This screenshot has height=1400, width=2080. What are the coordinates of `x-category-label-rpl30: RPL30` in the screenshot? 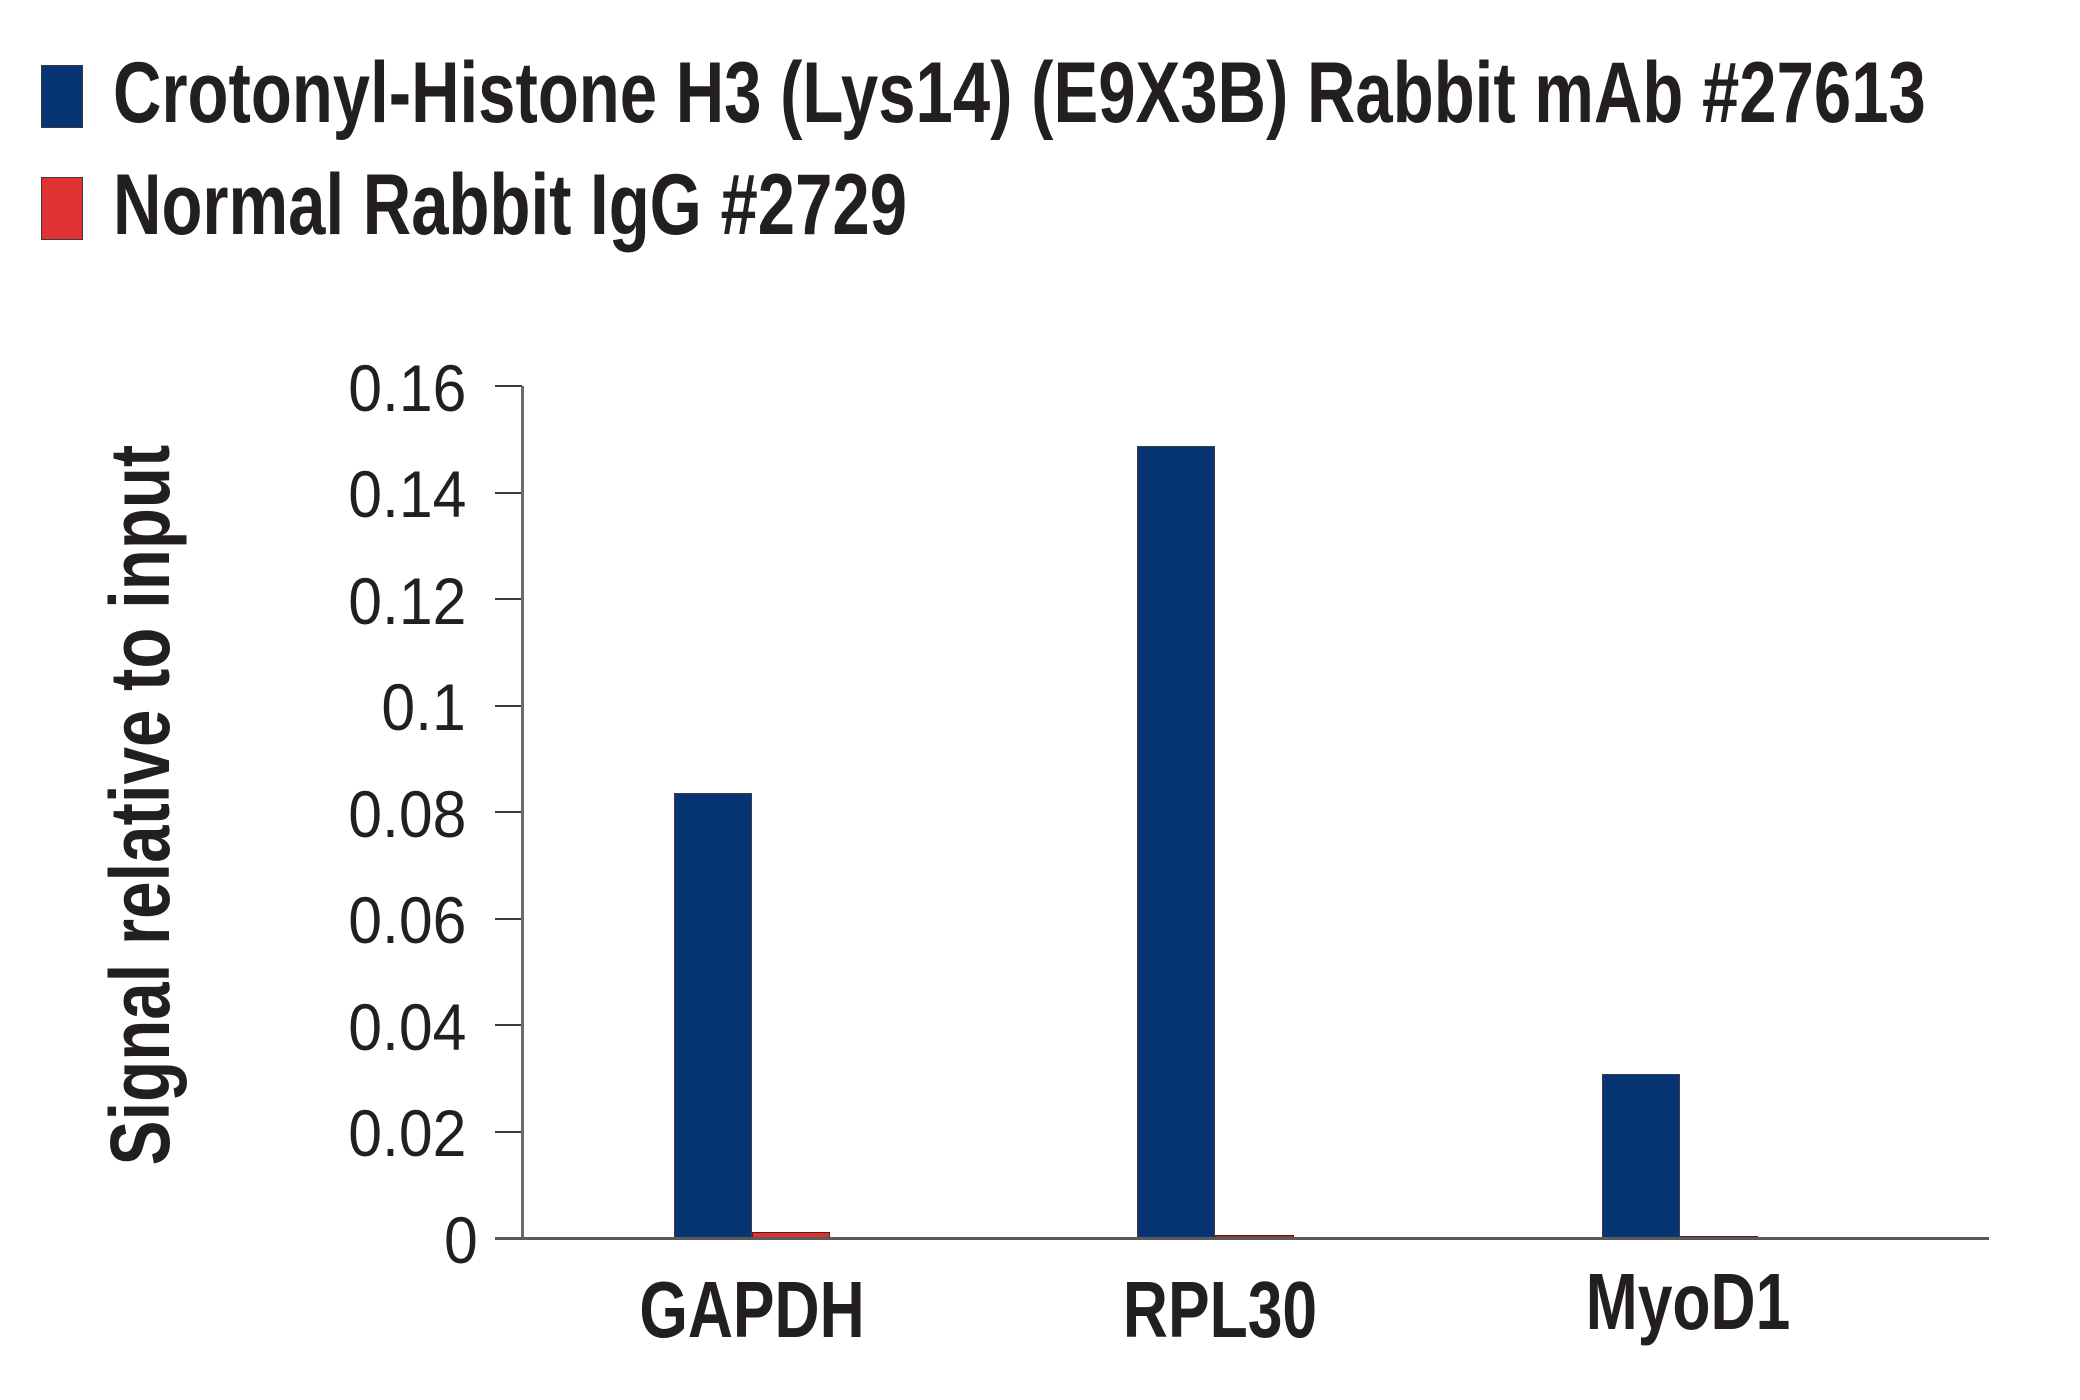 It's located at (1220, 1309).